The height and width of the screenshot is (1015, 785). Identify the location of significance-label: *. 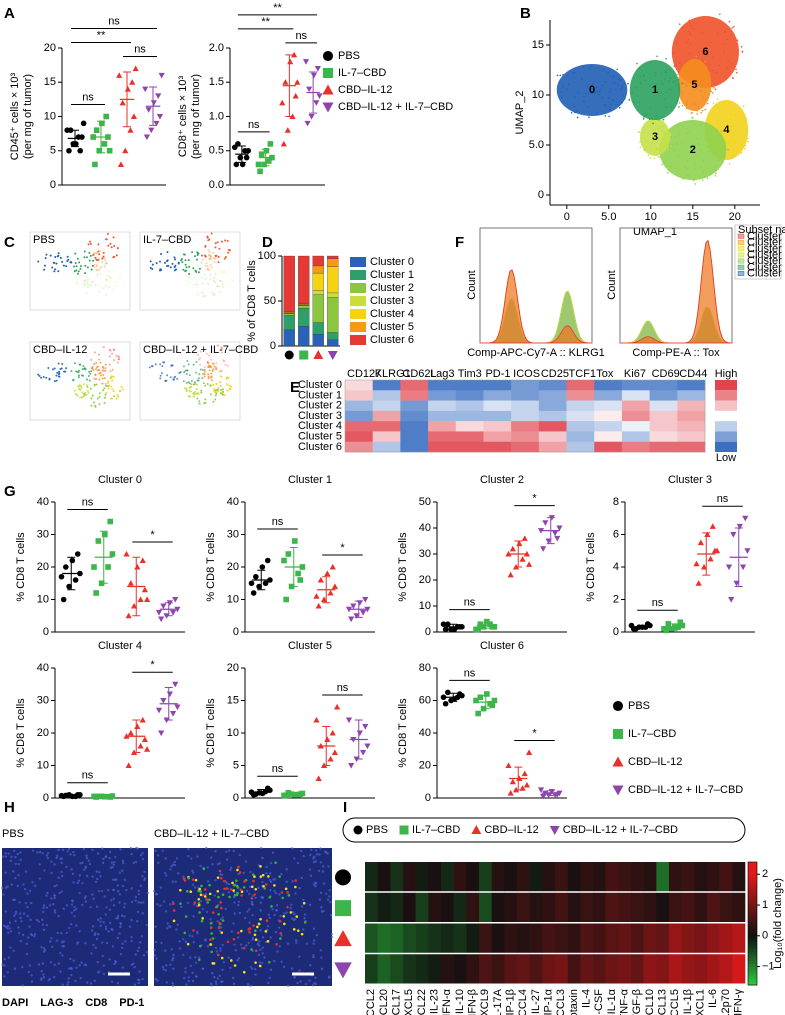
(534, 499).